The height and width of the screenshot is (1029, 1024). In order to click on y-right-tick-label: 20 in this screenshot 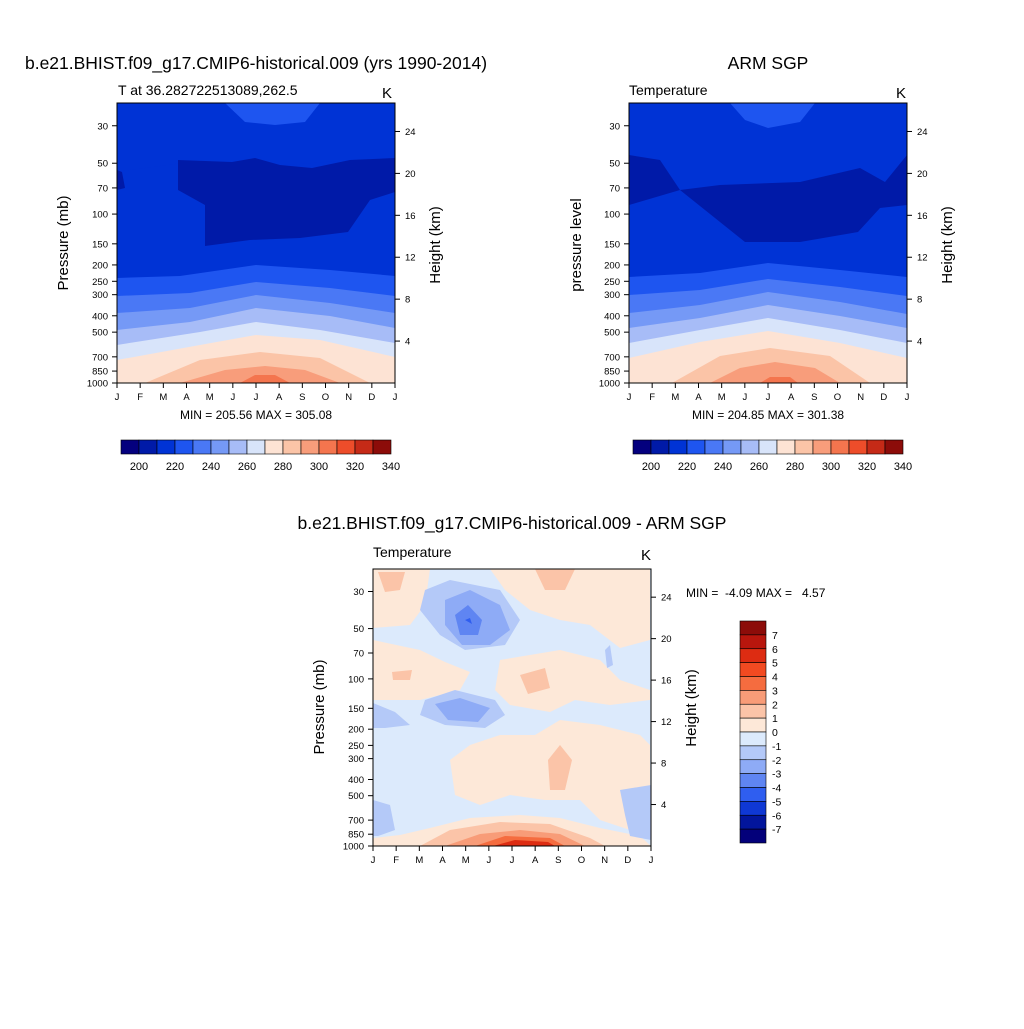, I will do `click(410, 174)`.